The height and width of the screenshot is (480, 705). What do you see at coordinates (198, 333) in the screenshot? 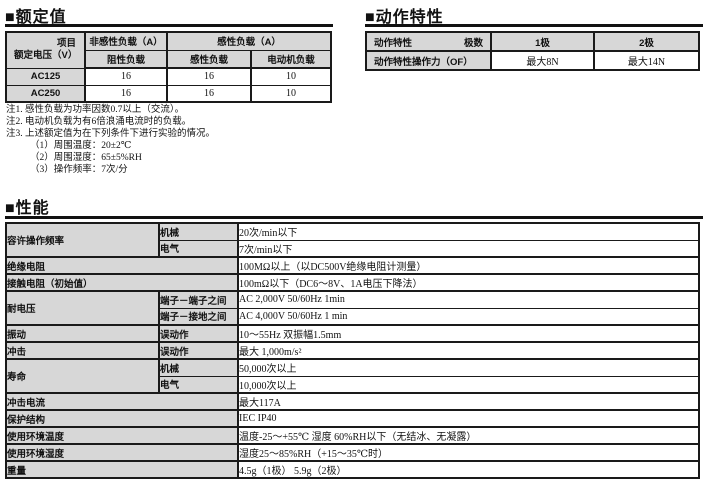
I see `perf-sublabel-malfunction-vibration: 误动作` at bounding box center [198, 333].